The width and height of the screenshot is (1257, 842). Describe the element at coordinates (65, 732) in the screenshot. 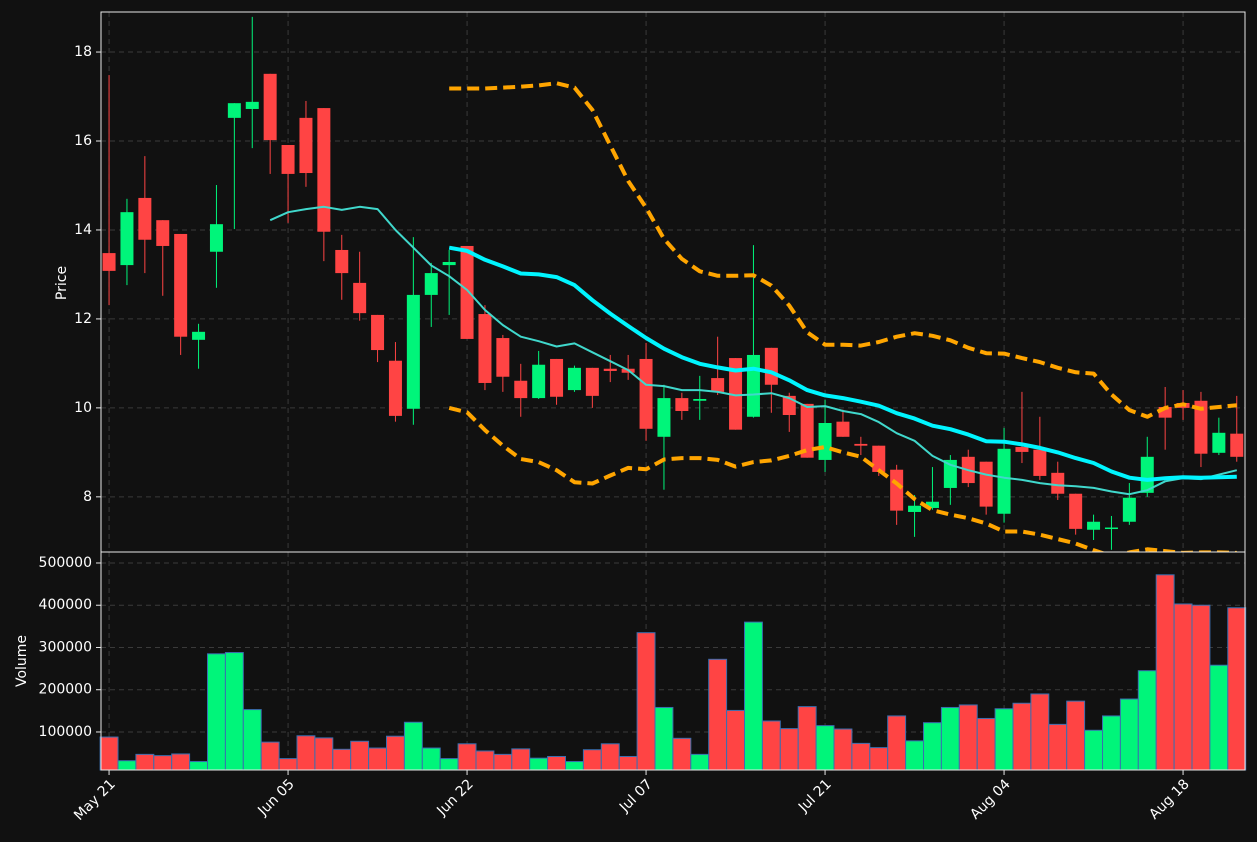

I see `y-tick-label: 100000` at that location.